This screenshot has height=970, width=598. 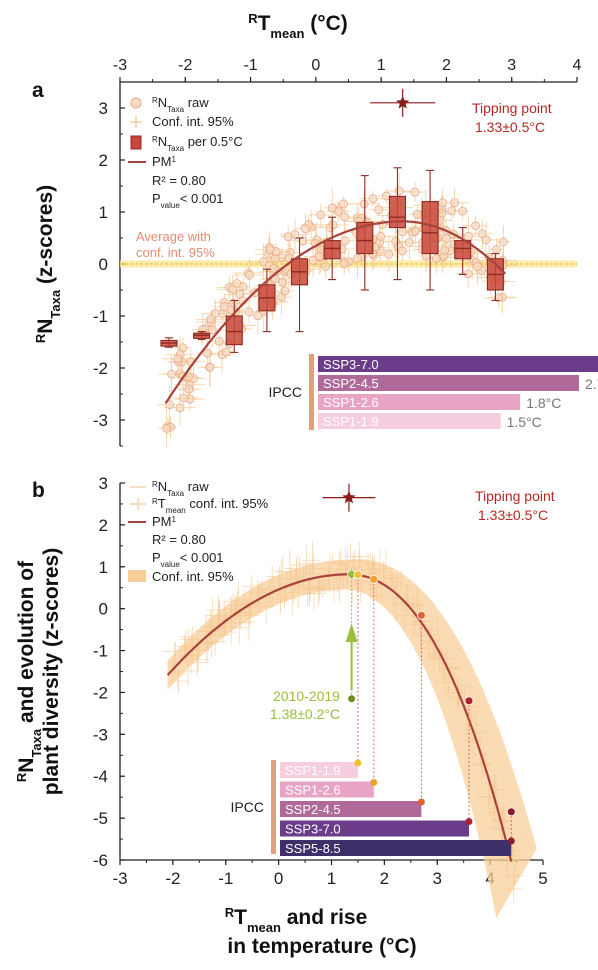 I want to click on legend-b-r2: R² = 0.80, so click(x=179, y=539).